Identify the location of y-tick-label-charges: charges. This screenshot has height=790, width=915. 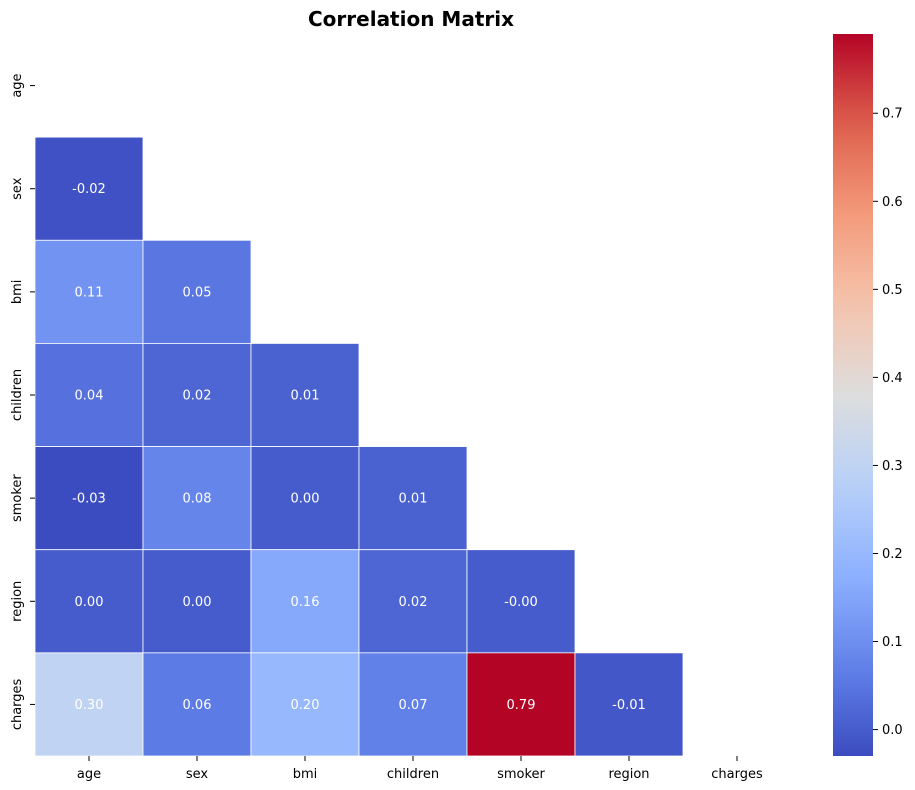
(17, 704).